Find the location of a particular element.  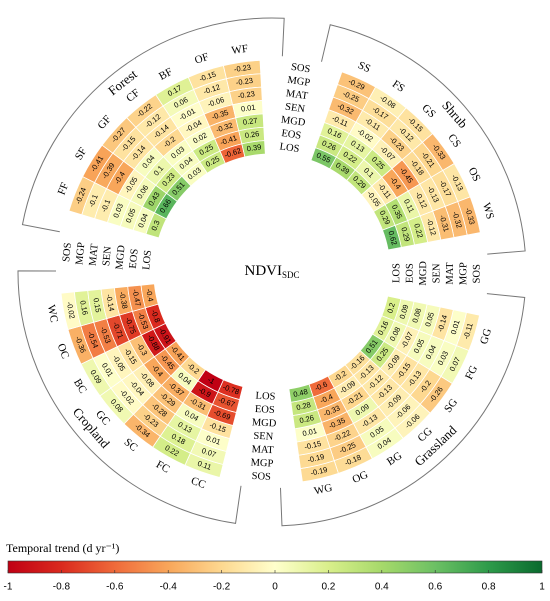

column-label: FG is located at coordinates (471, 373).